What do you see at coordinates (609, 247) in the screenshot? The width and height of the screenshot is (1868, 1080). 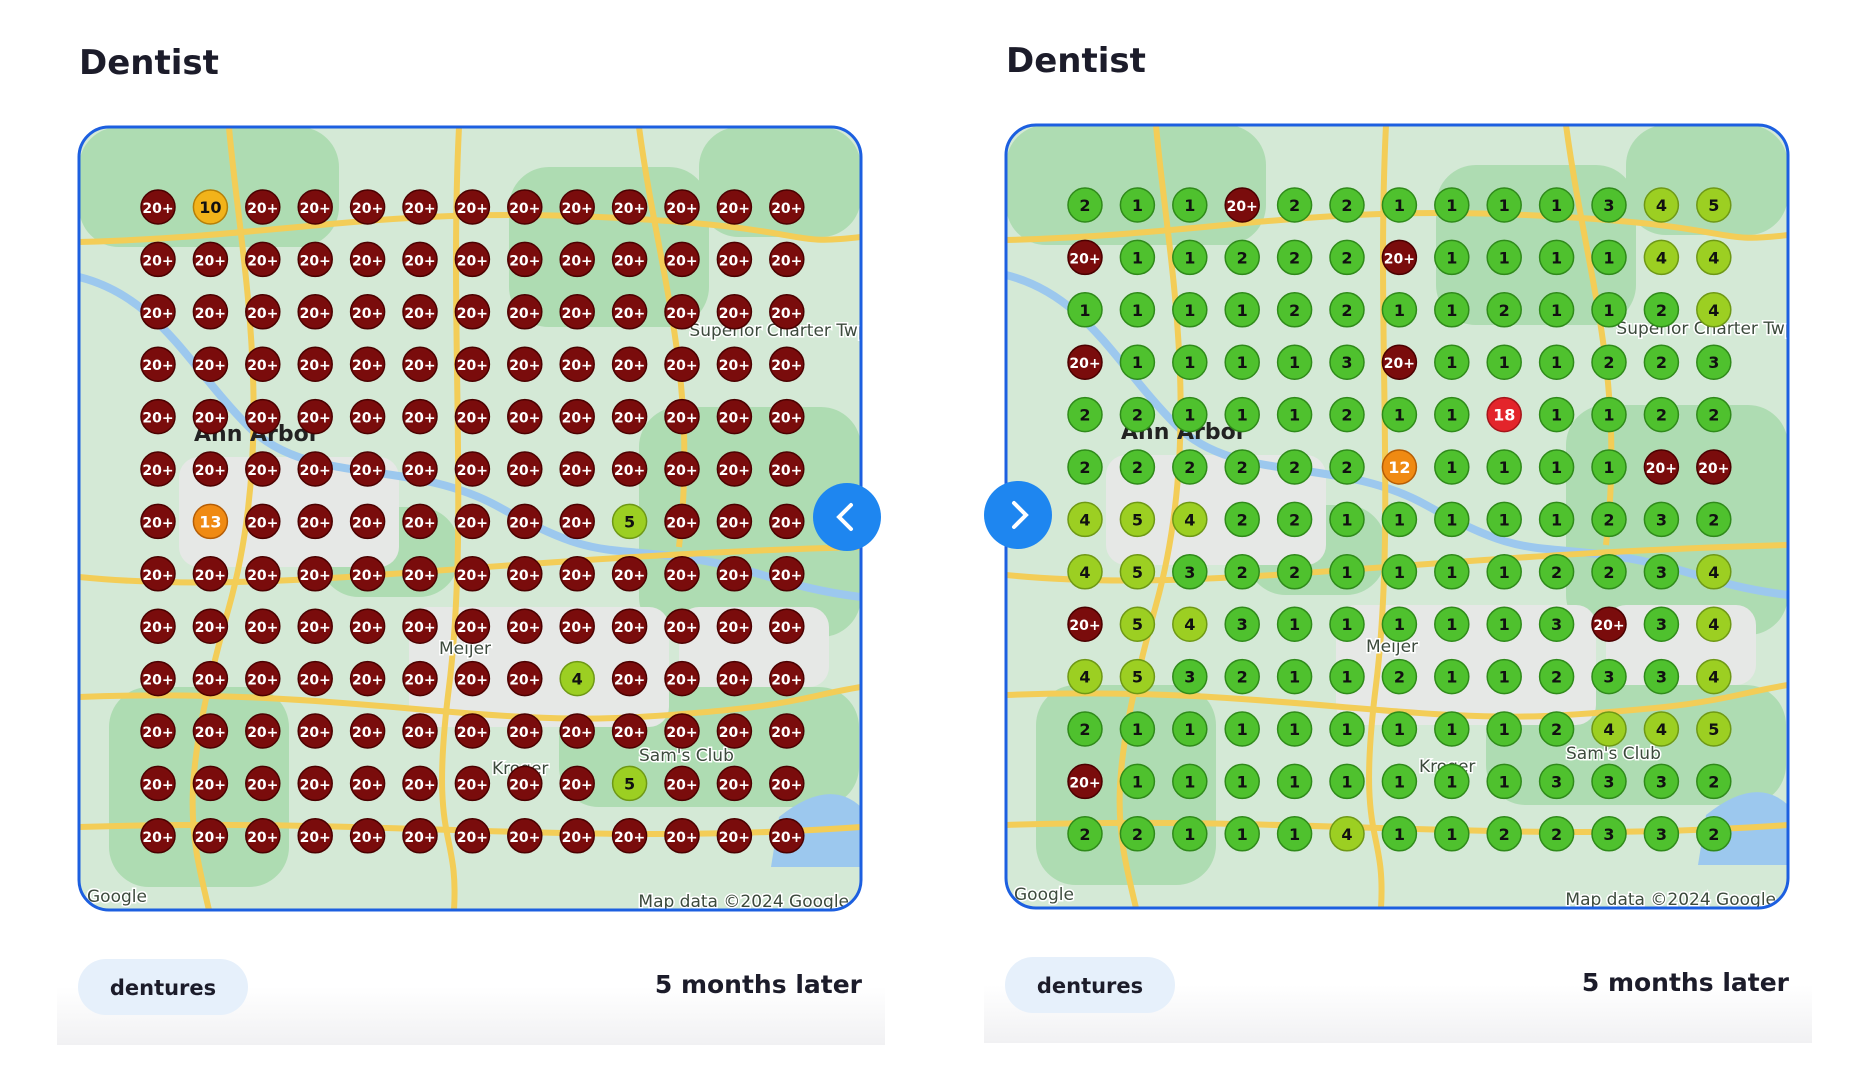 I see `park` at bounding box center [609, 247].